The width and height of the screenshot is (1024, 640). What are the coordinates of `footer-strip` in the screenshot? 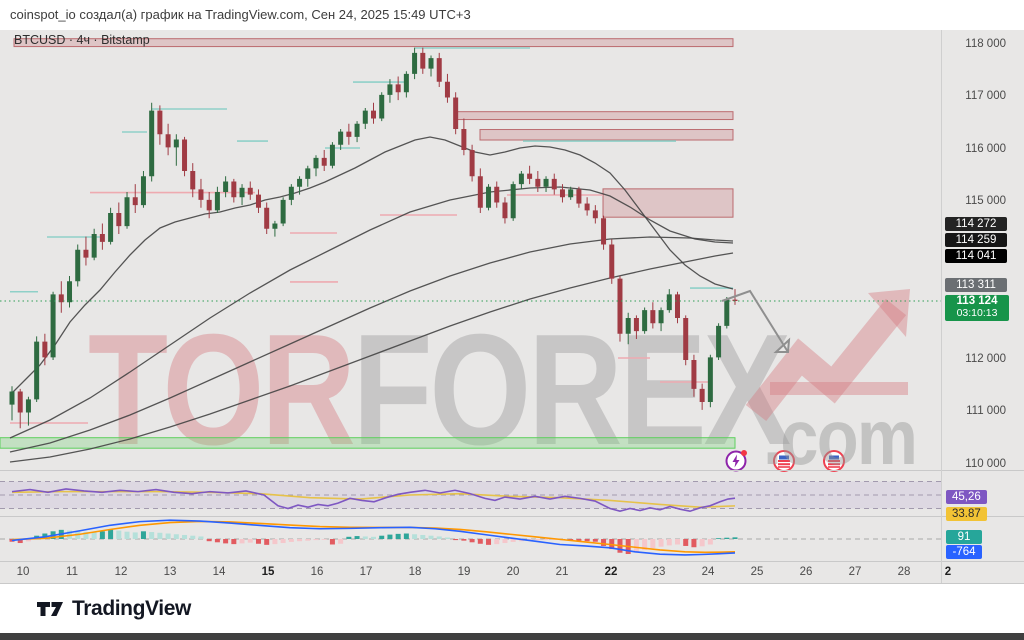 It's located at (512, 636).